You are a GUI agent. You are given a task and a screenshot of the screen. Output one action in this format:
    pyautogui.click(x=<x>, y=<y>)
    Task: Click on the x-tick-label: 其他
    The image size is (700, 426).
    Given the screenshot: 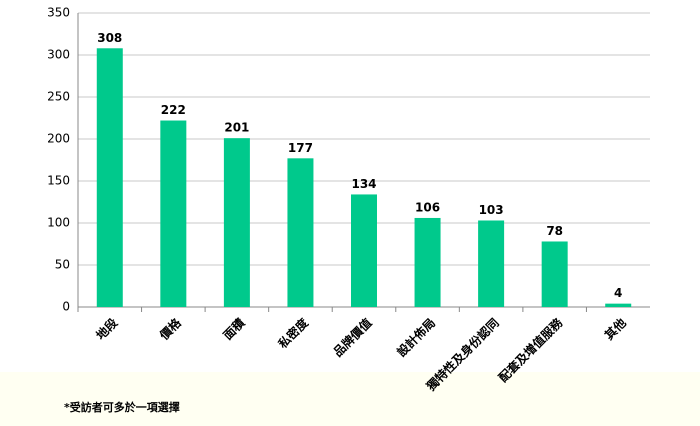 What is the action you would take?
    pyautogui.click(x=615, y=329)
    